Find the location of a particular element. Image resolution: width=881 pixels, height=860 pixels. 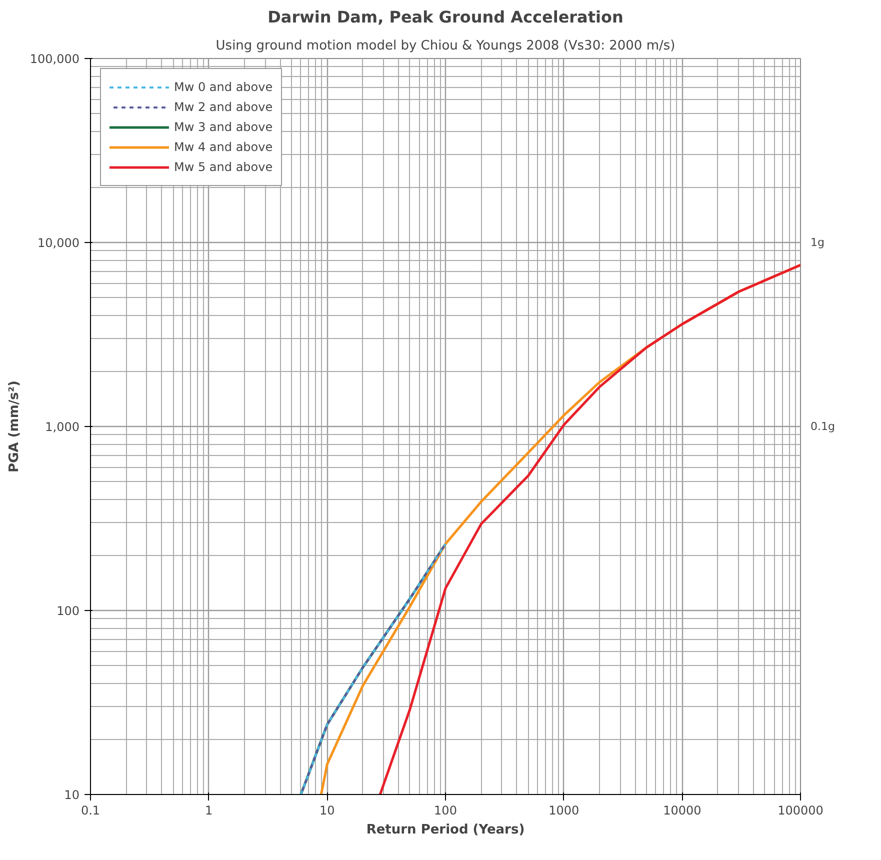

y-tick-label: 100 is located at coordinates (68, 611).